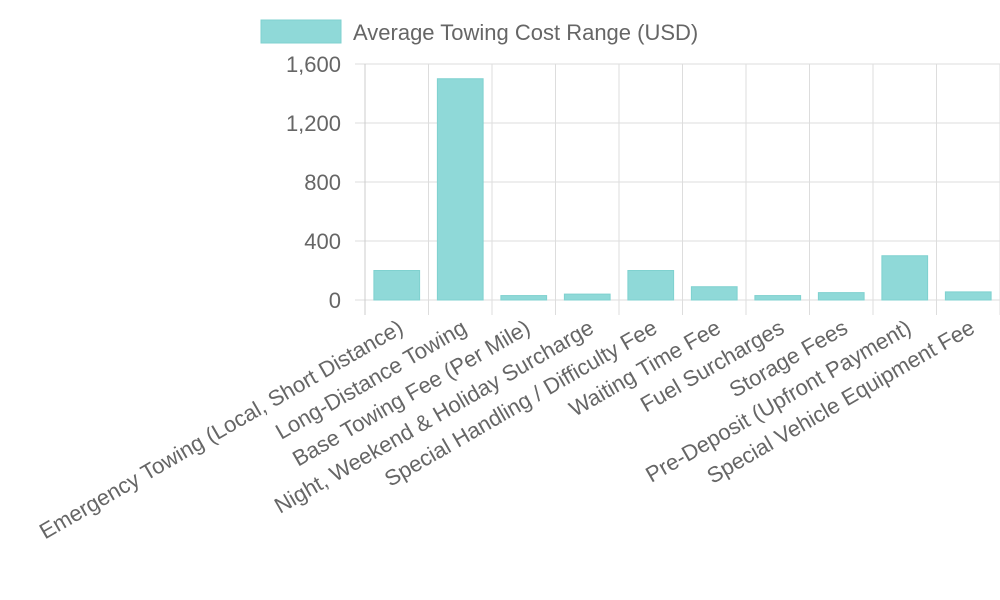 This screenshot has width=1000, height=600. Describe the element at coordinates (313, 123) in the screenshot. I see `y-tick-label: 1,200` at that location.